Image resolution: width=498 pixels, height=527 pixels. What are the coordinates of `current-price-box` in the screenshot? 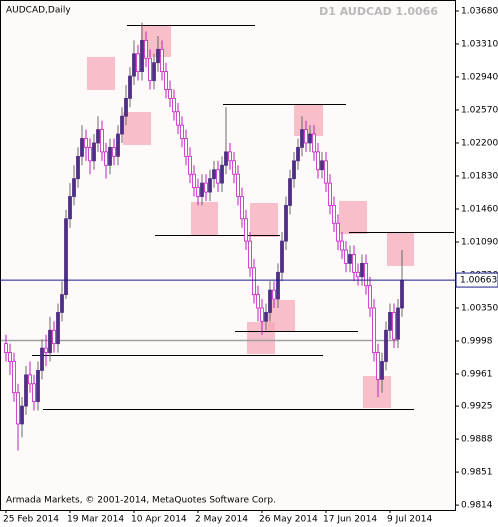 It's located at (476, 280).